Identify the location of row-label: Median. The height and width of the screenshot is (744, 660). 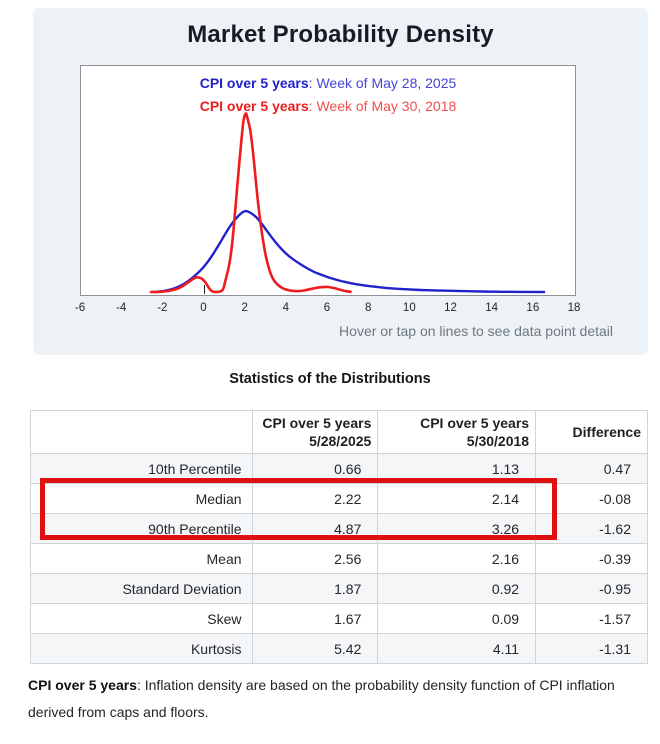
(141, 499).